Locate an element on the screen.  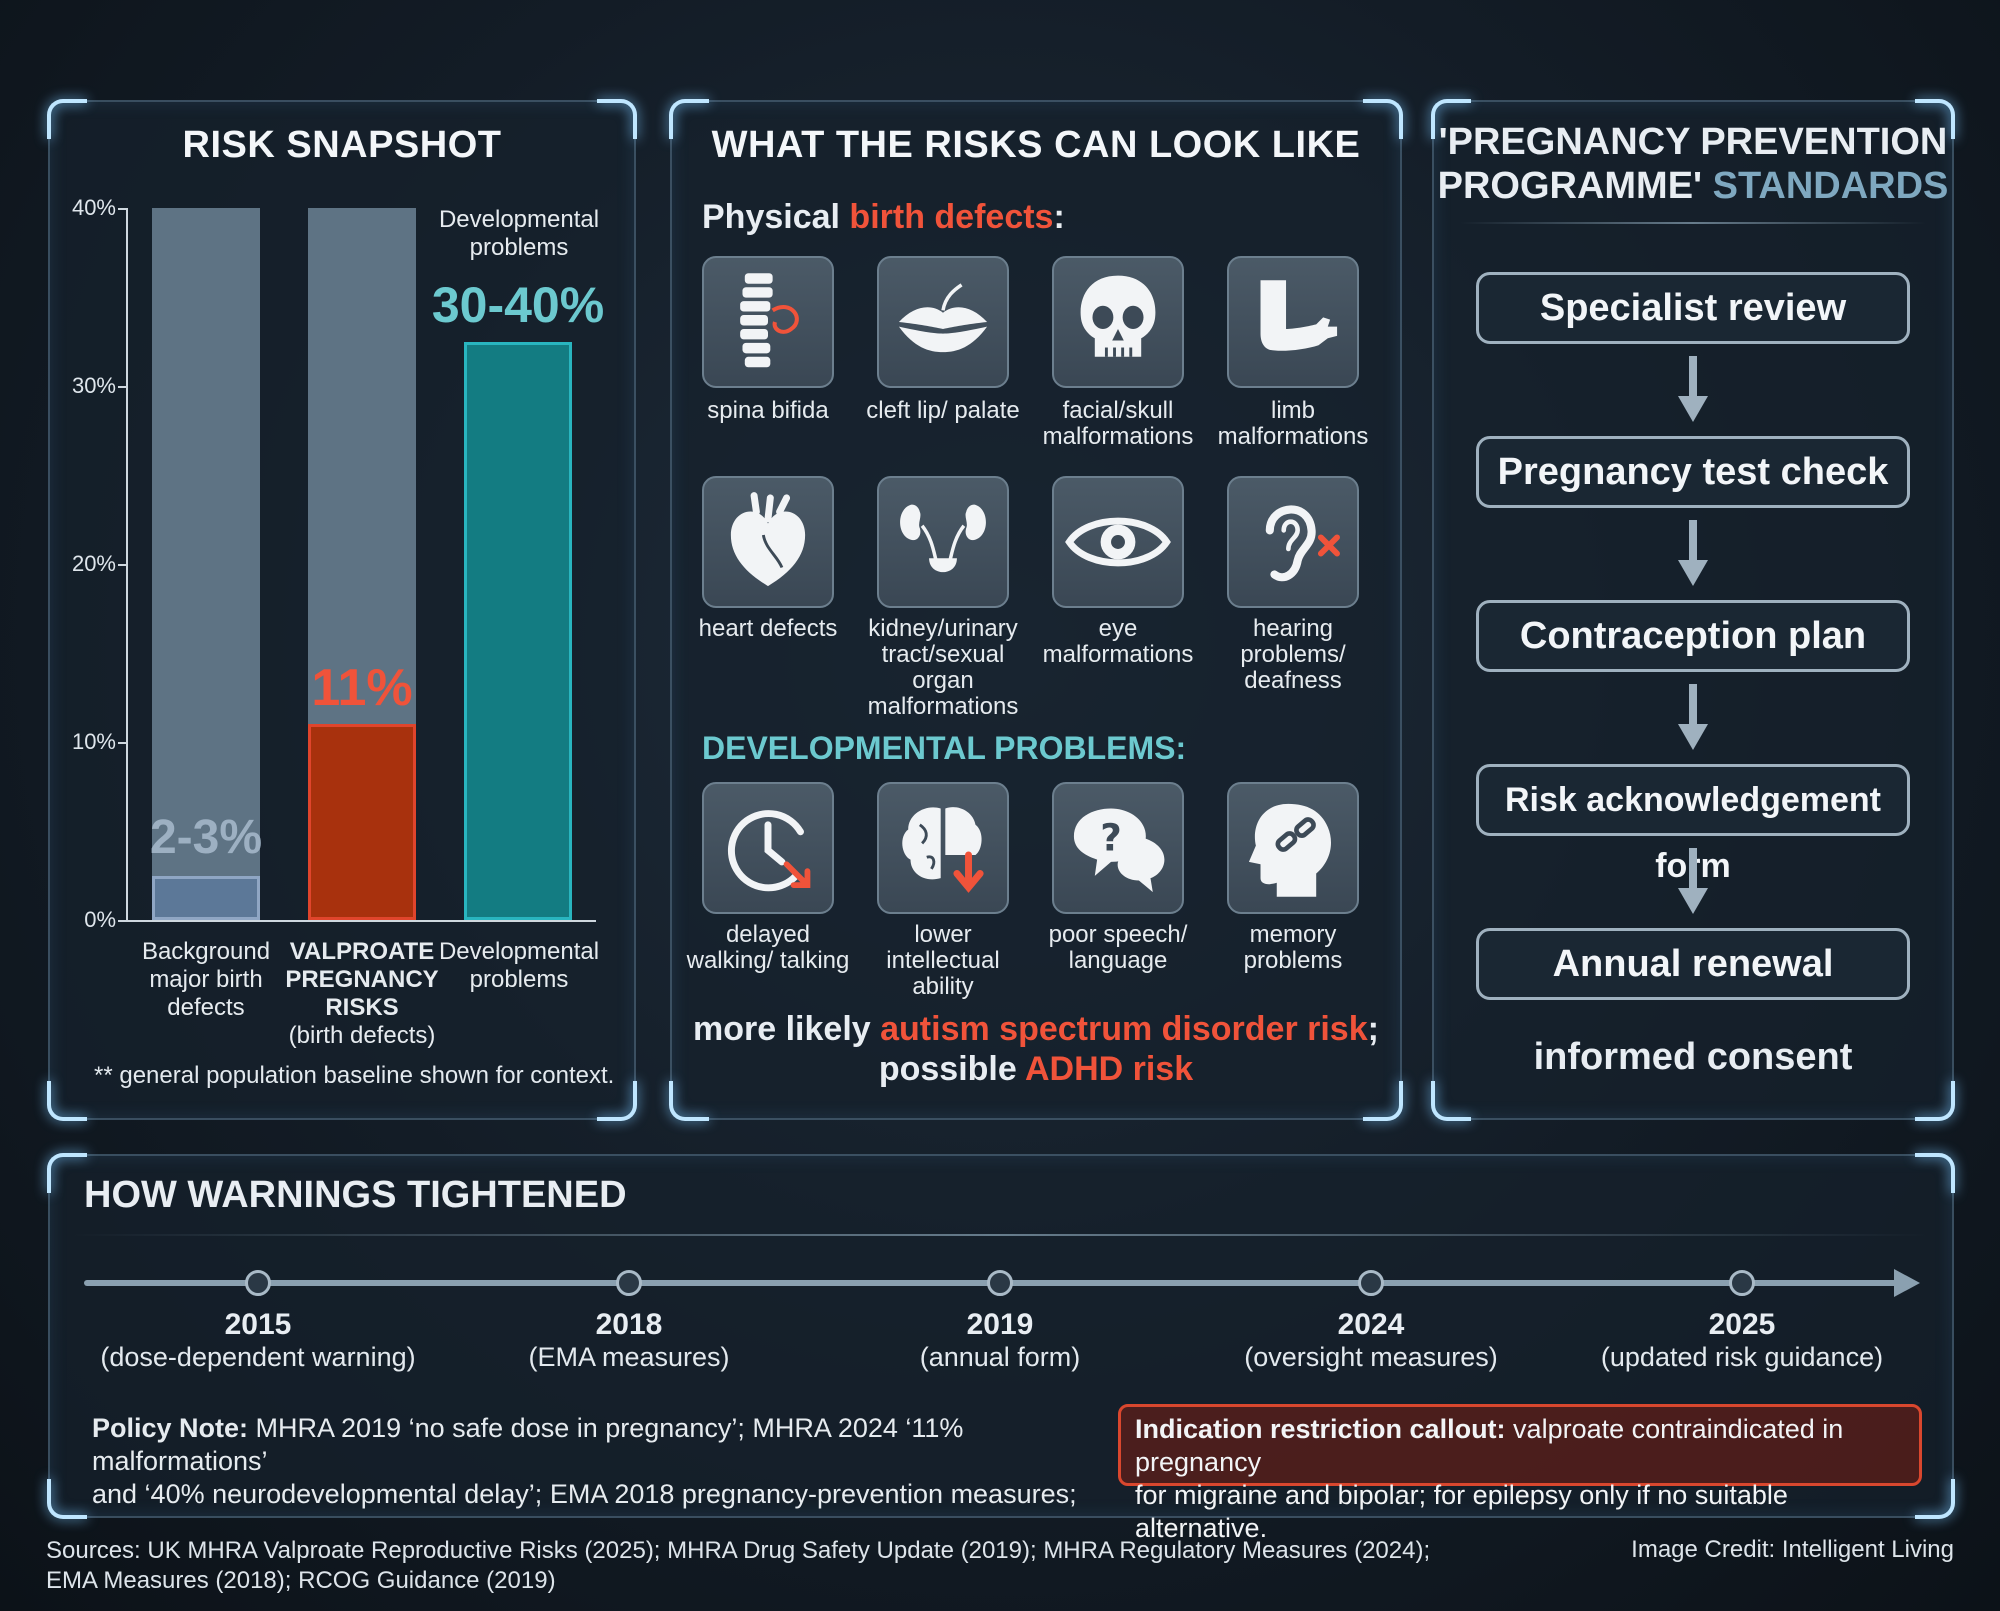
timeline-title-divider is located at coordinates (1000, 1235).